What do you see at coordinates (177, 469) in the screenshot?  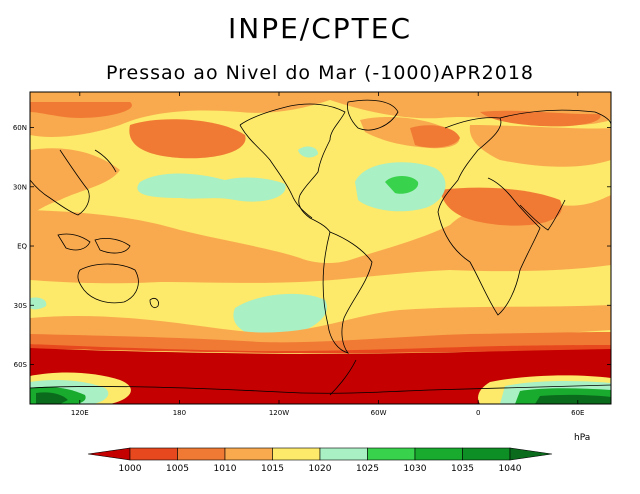 I see `colorbar-level-label: 1005` at bounding box center [177, 469].